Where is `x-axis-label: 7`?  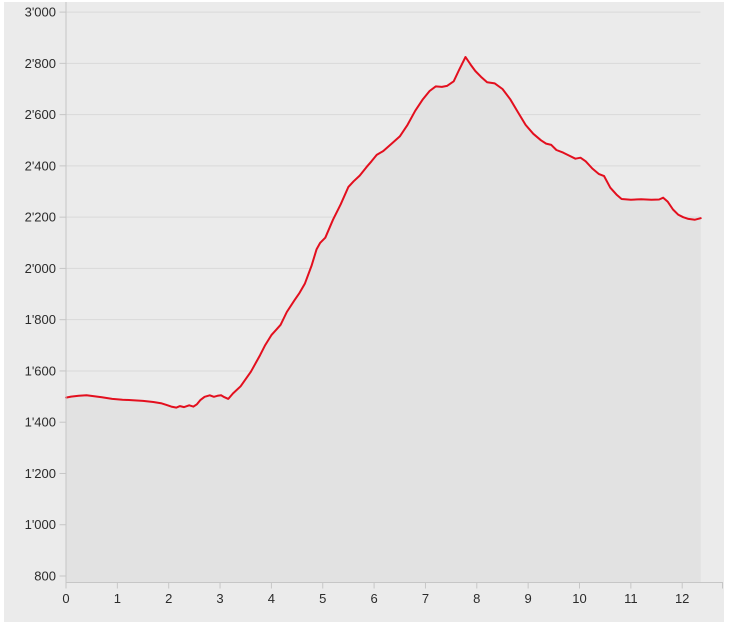
x-axis-label: 7 is located at coordinates (425, 598).